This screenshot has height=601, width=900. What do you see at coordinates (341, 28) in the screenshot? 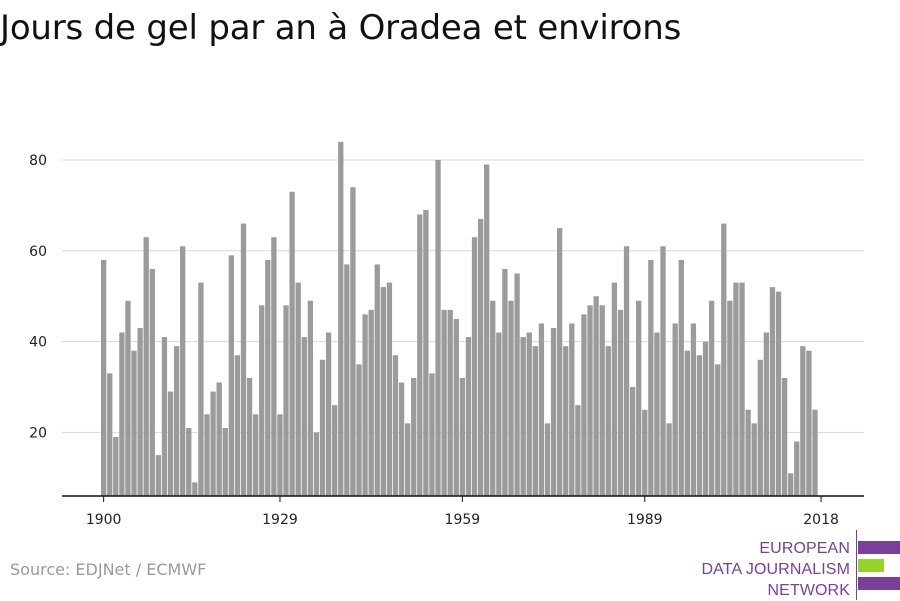
I see `chart-title: Jours de gel par an à Oradea et environs` at bounding box center [341, 28].